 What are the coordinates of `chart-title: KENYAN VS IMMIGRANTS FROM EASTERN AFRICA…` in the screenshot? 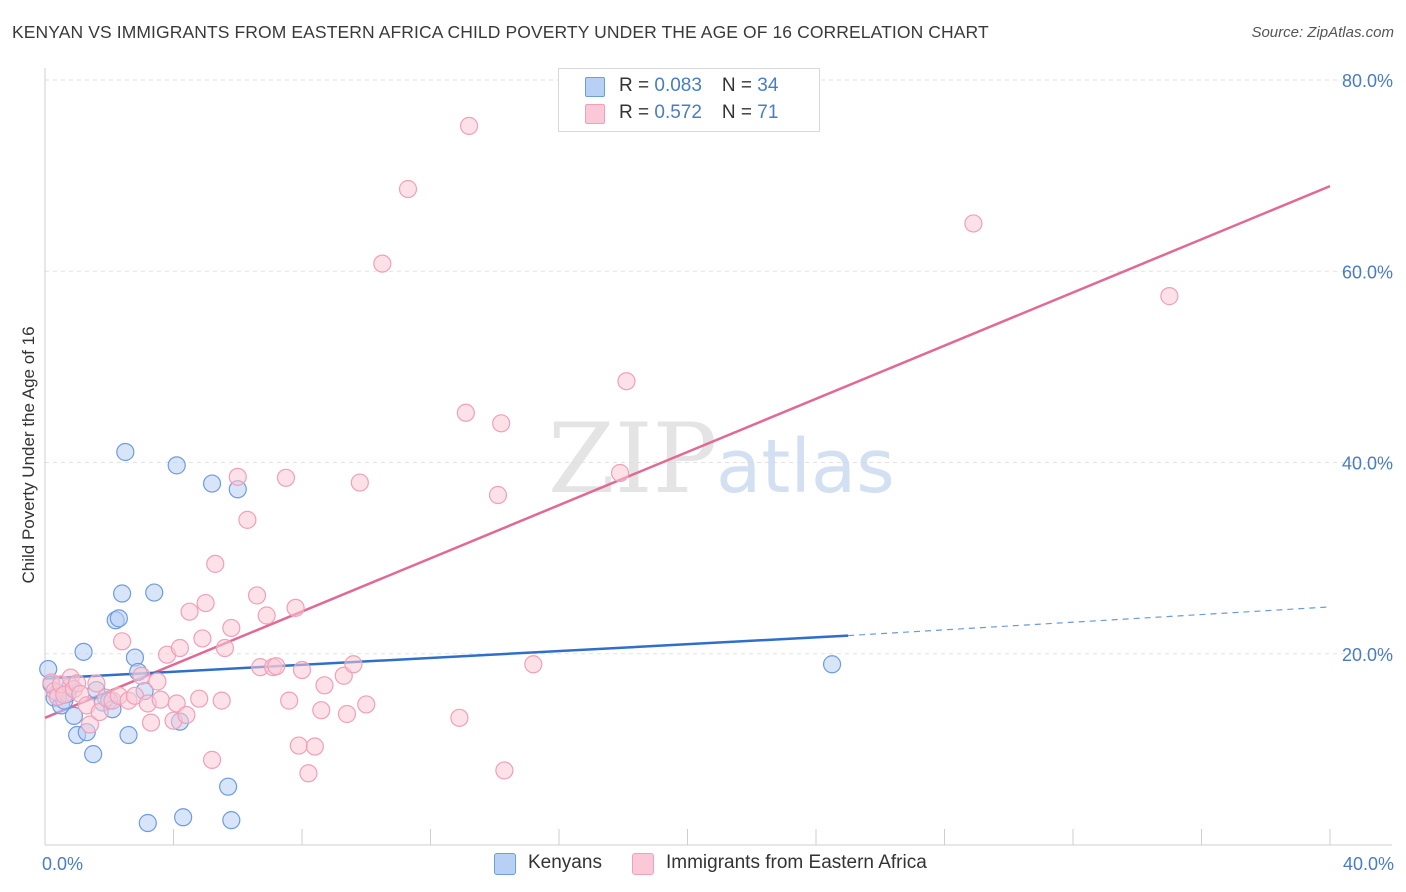 It's located at (500, 32).